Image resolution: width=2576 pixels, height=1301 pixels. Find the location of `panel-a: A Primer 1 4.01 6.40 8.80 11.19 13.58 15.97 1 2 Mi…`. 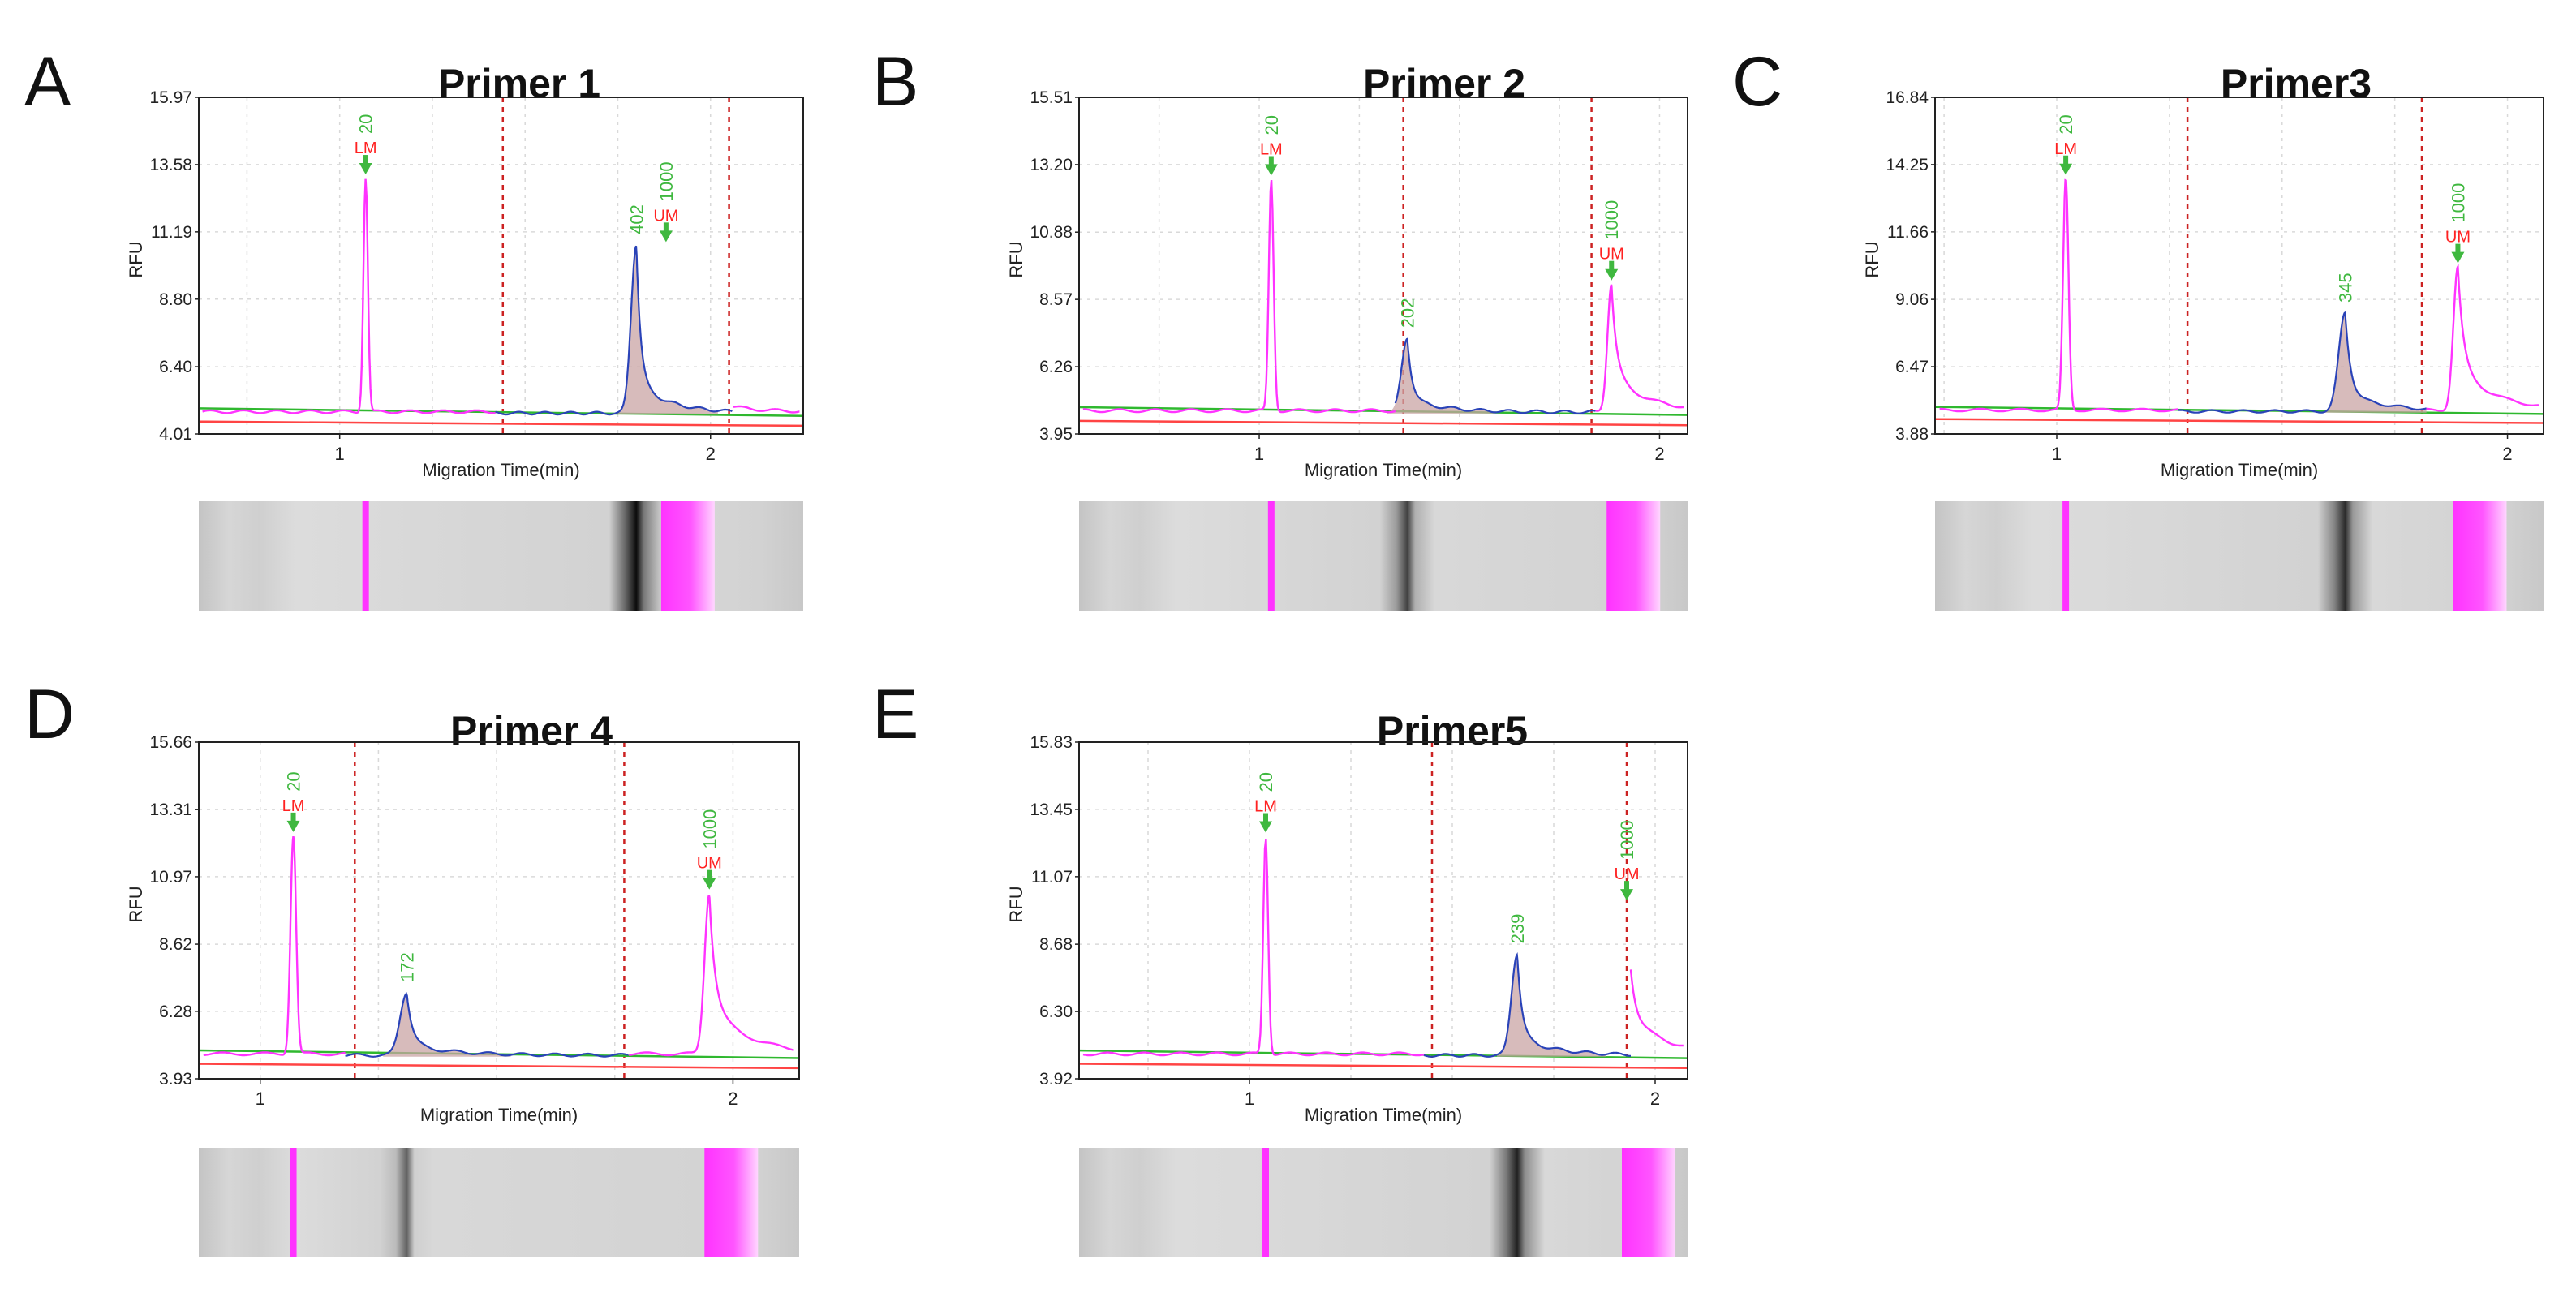

panel-a: A Primer 1 4.01 6.40 8.80 11.19 13.58 15.97 1 2 Mi… is located at coordinates (414, 327).